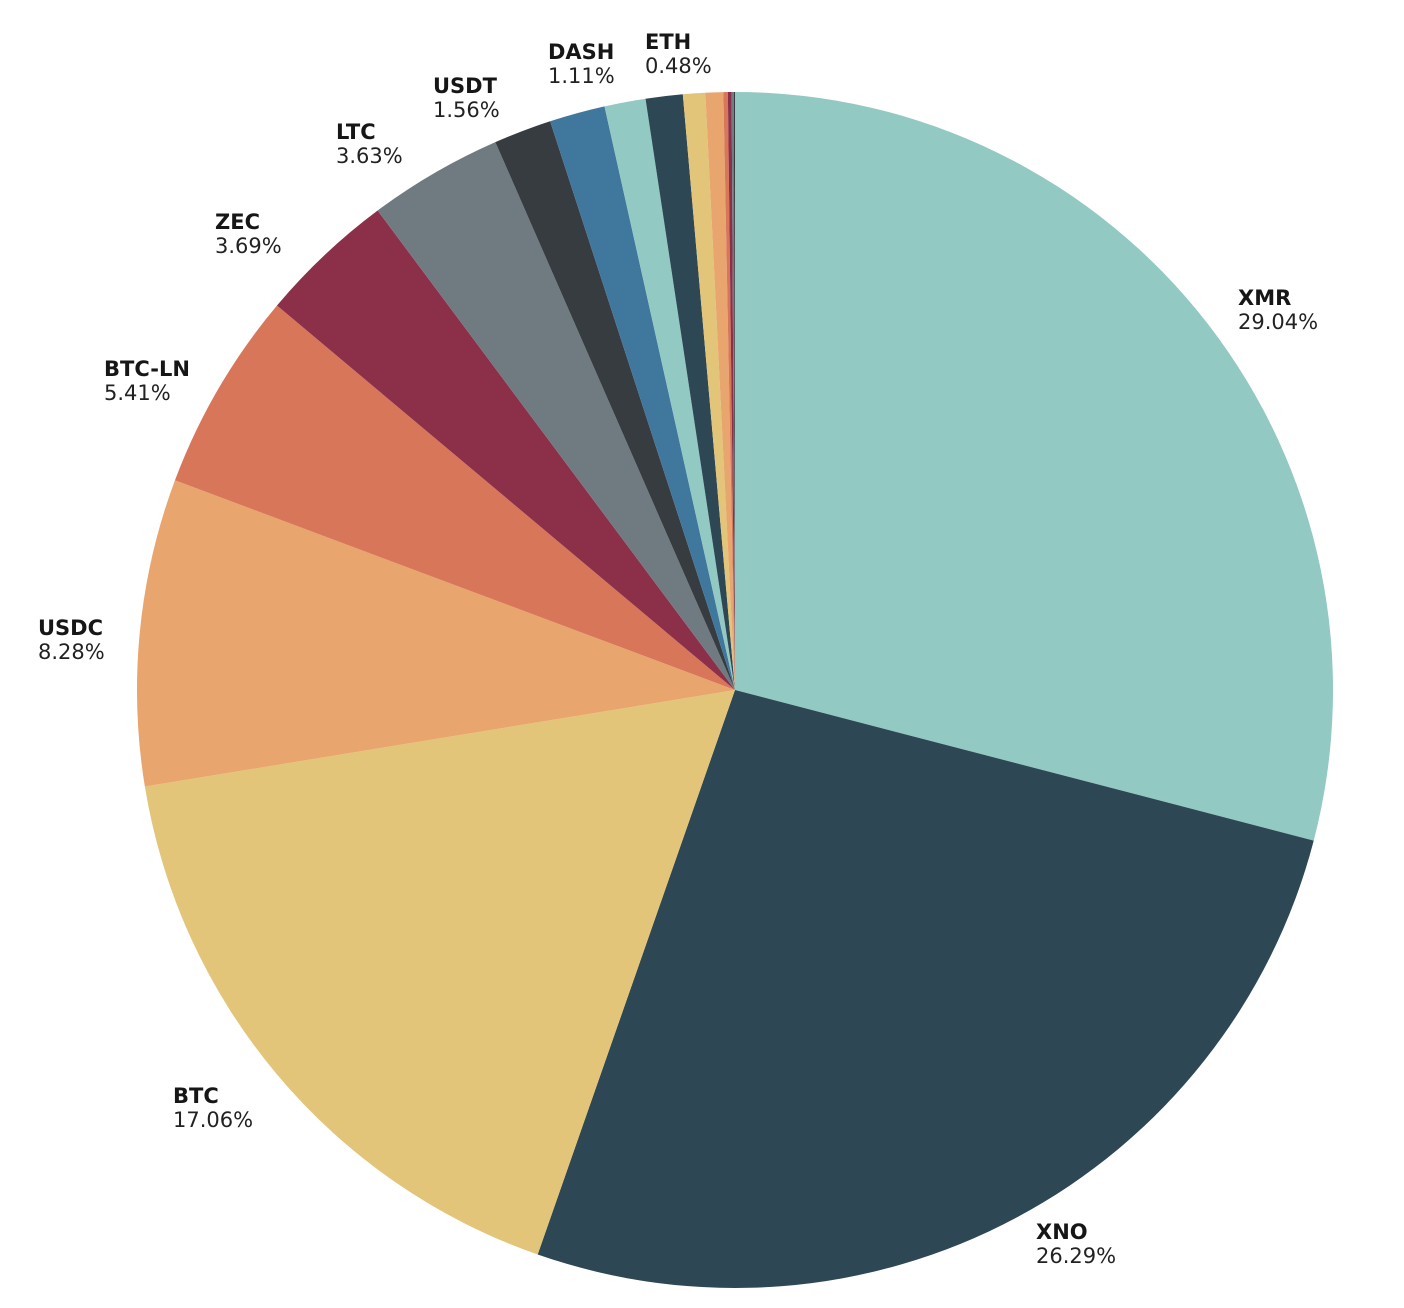 The width and height of the screenshot is (1404, 1308). Describe the element at coordinates (581, 52) in the screenshot. I see `label-name: DASH` at that location.